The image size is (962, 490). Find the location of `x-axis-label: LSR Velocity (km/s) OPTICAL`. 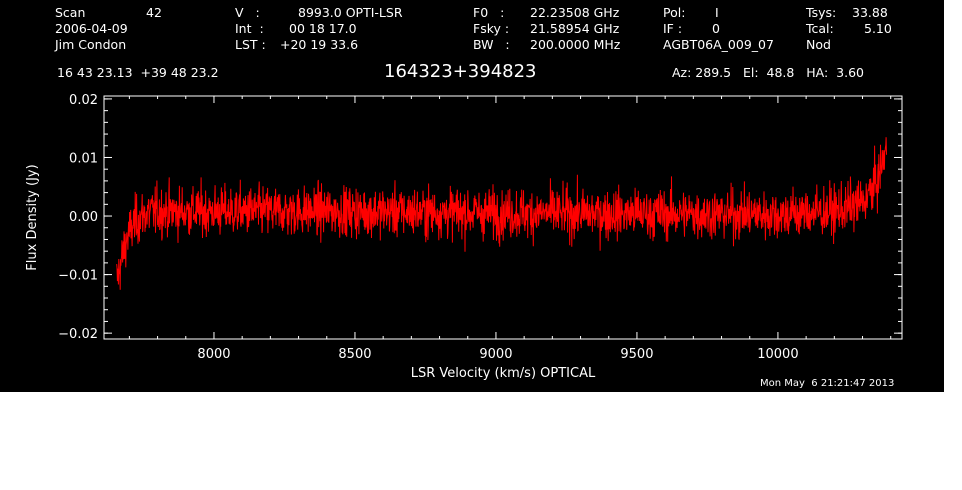

x-axis-label: LSR Velocity (km/s) OPTICAL is located at coordinates (503, 373).